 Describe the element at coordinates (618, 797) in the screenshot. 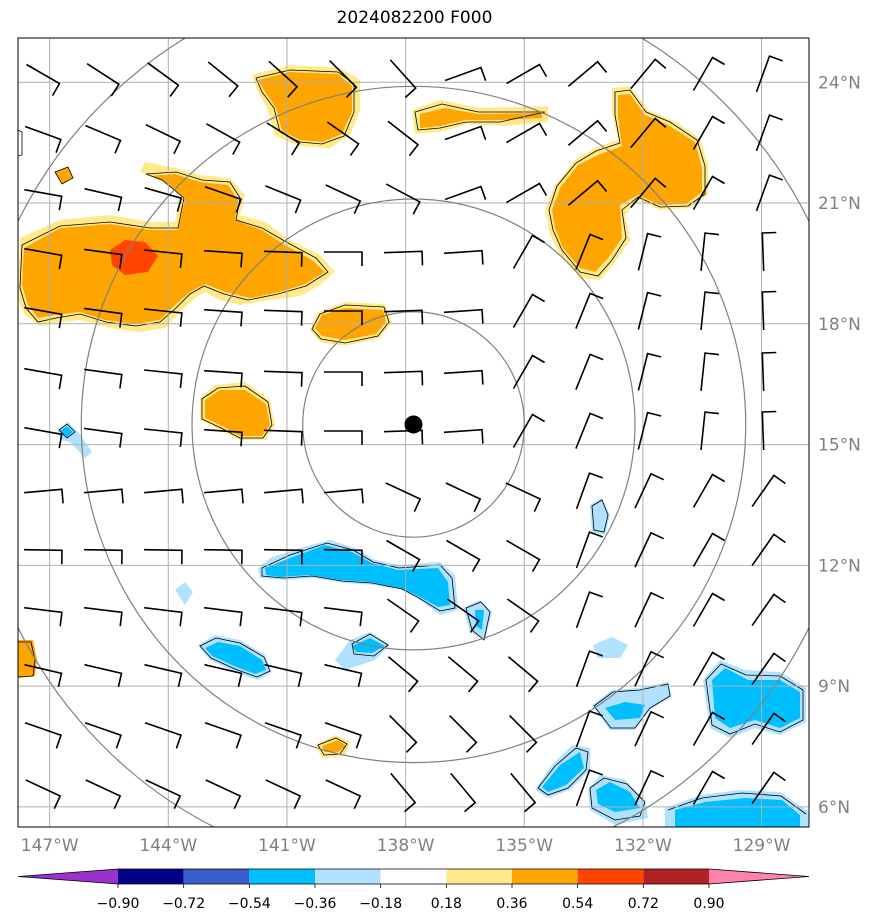

I see `neg-patch-s-mid` at that location.